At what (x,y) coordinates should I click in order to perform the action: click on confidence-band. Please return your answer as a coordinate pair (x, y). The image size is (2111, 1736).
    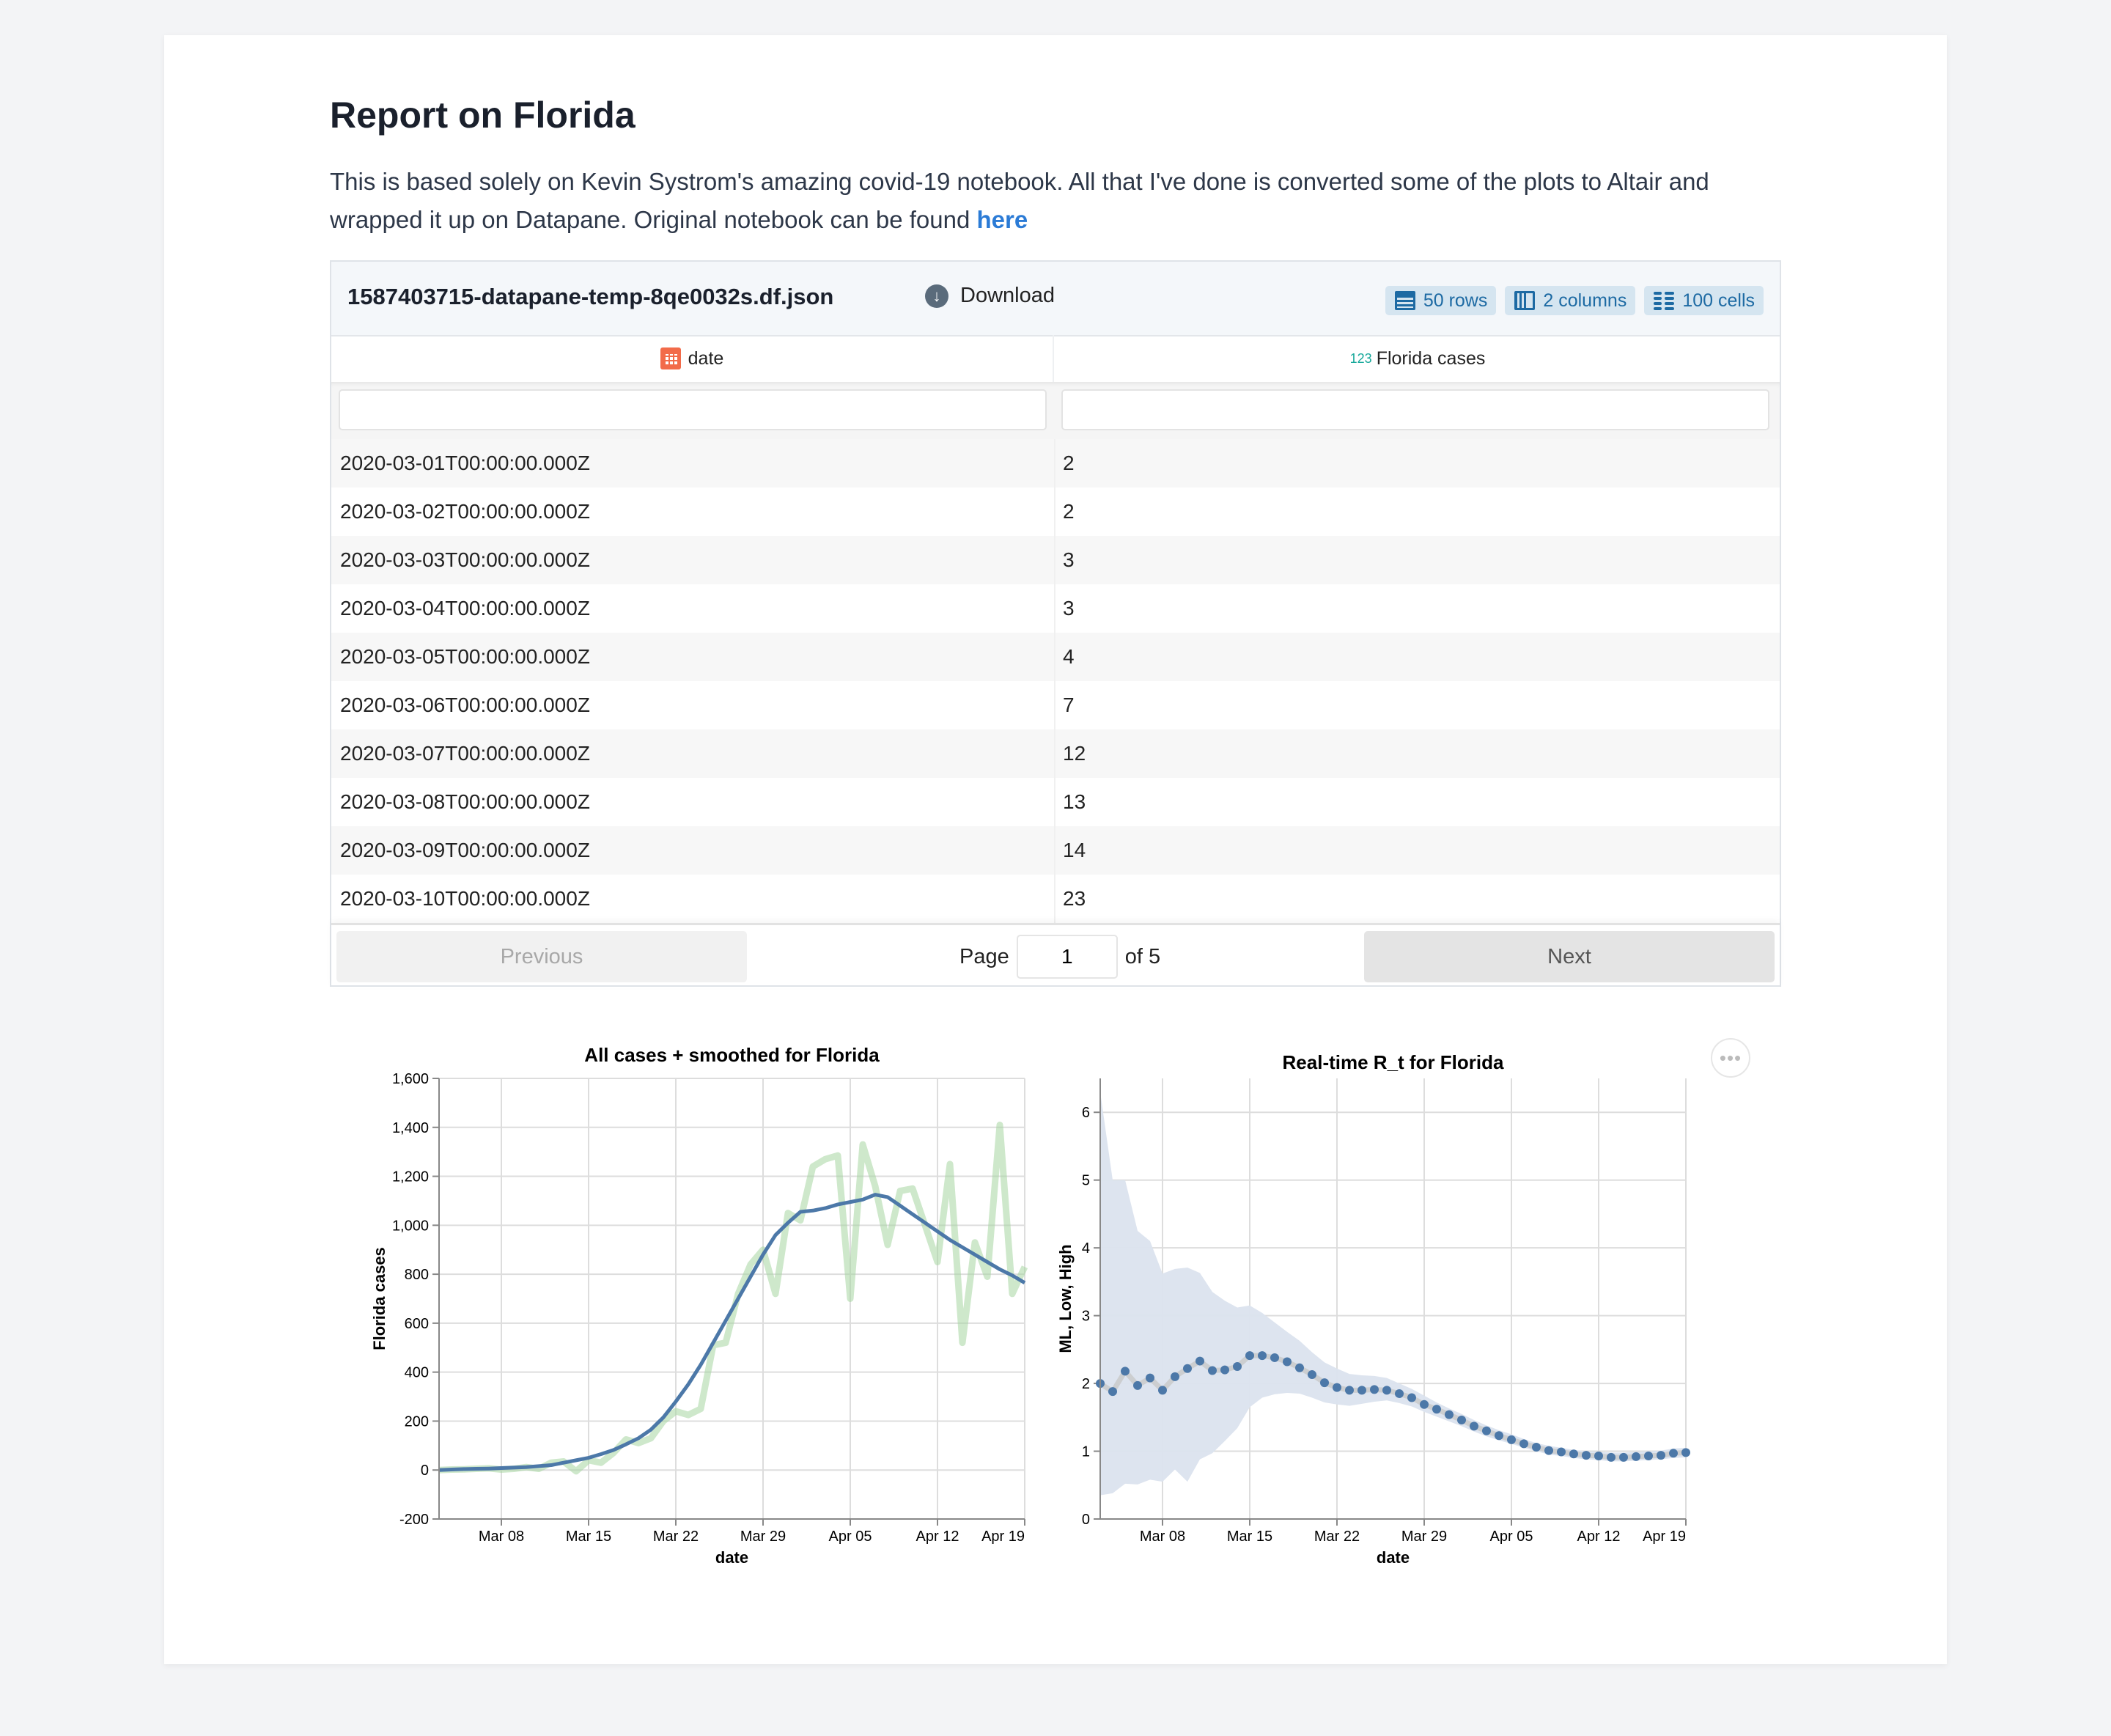
    Looking at the image, I should click on (1393, 1294).